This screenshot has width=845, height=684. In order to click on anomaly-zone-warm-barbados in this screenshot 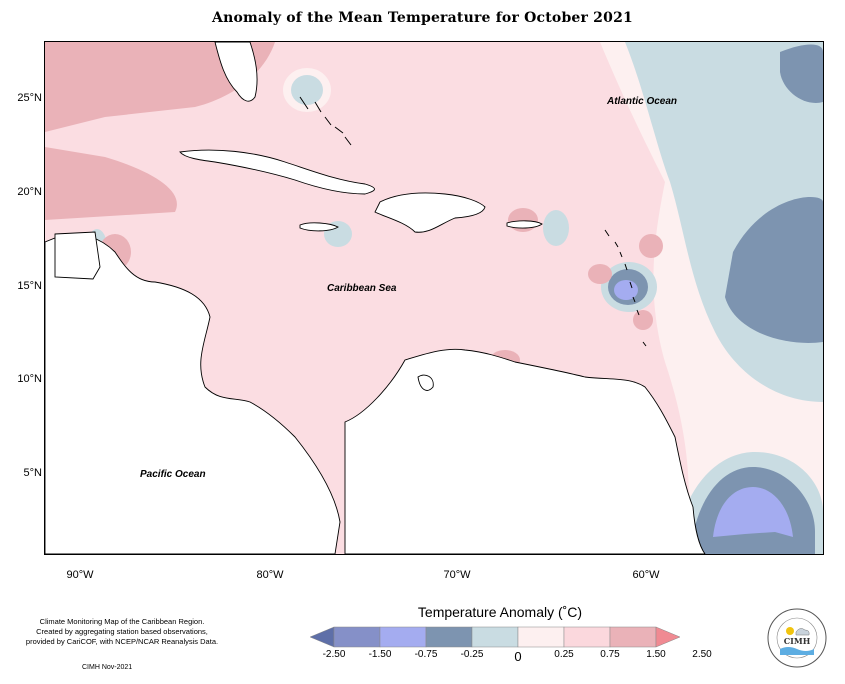, I will do `click(643, 320)`.